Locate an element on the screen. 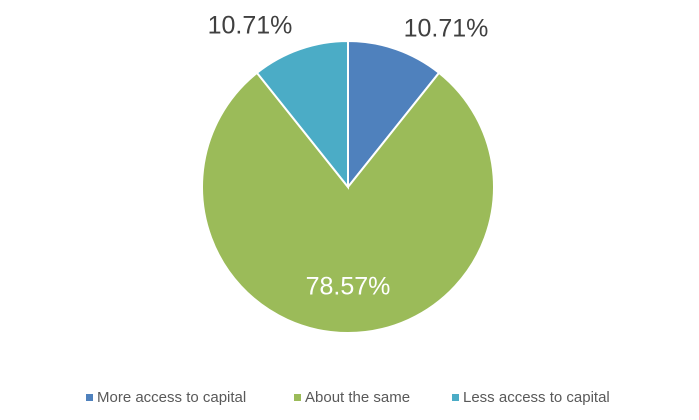 This screenshot has height=420, width=699. legend-label: Less access to capital is located at coordinates (536, 397).